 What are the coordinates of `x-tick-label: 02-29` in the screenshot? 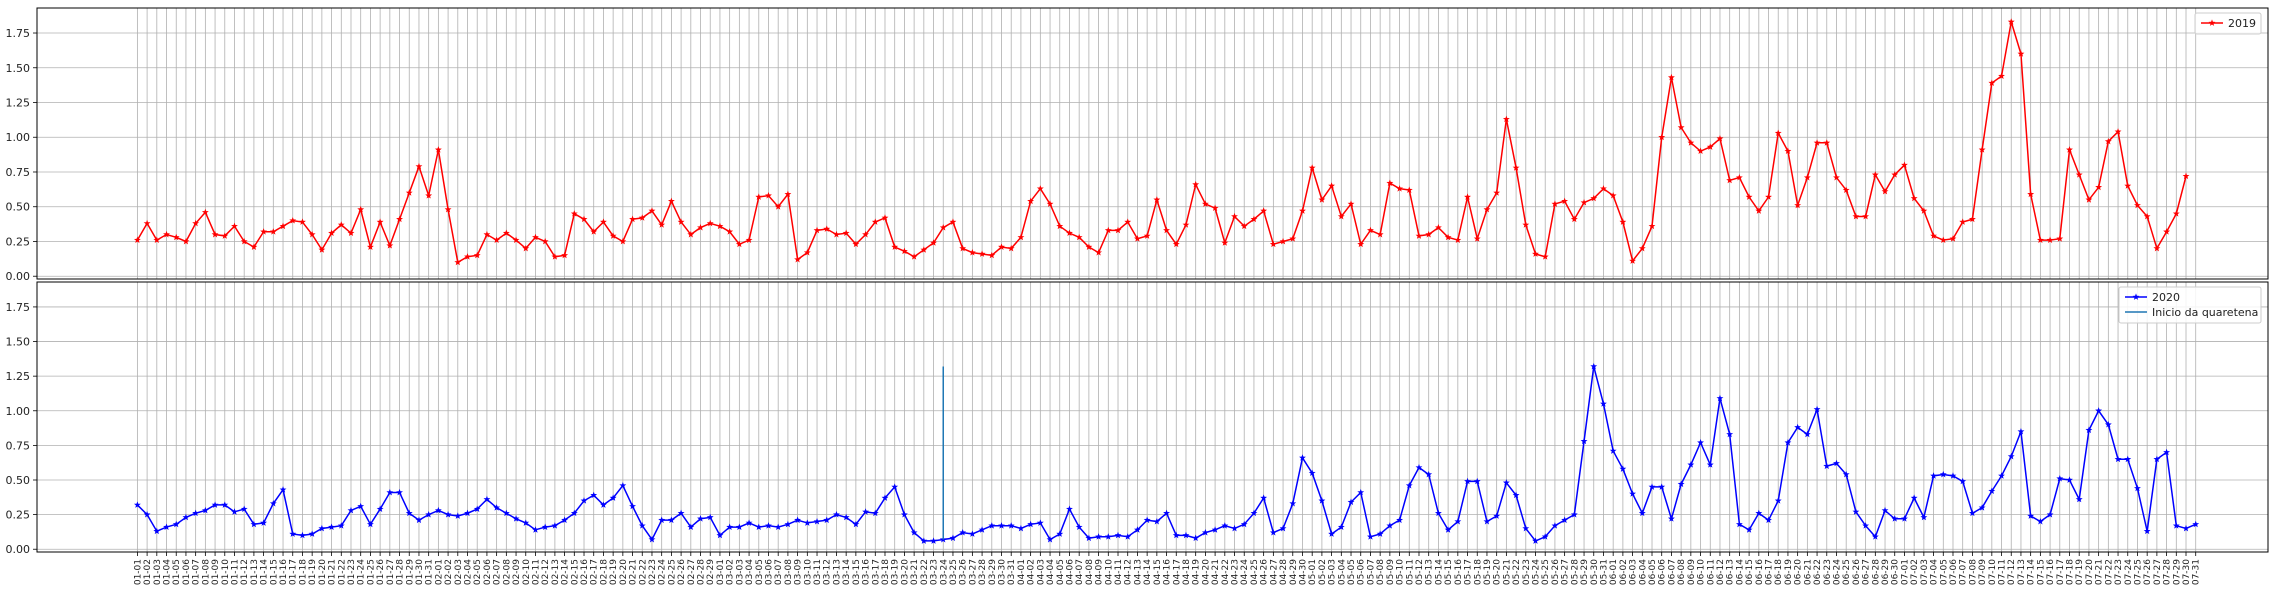 It's located at (711, 572).